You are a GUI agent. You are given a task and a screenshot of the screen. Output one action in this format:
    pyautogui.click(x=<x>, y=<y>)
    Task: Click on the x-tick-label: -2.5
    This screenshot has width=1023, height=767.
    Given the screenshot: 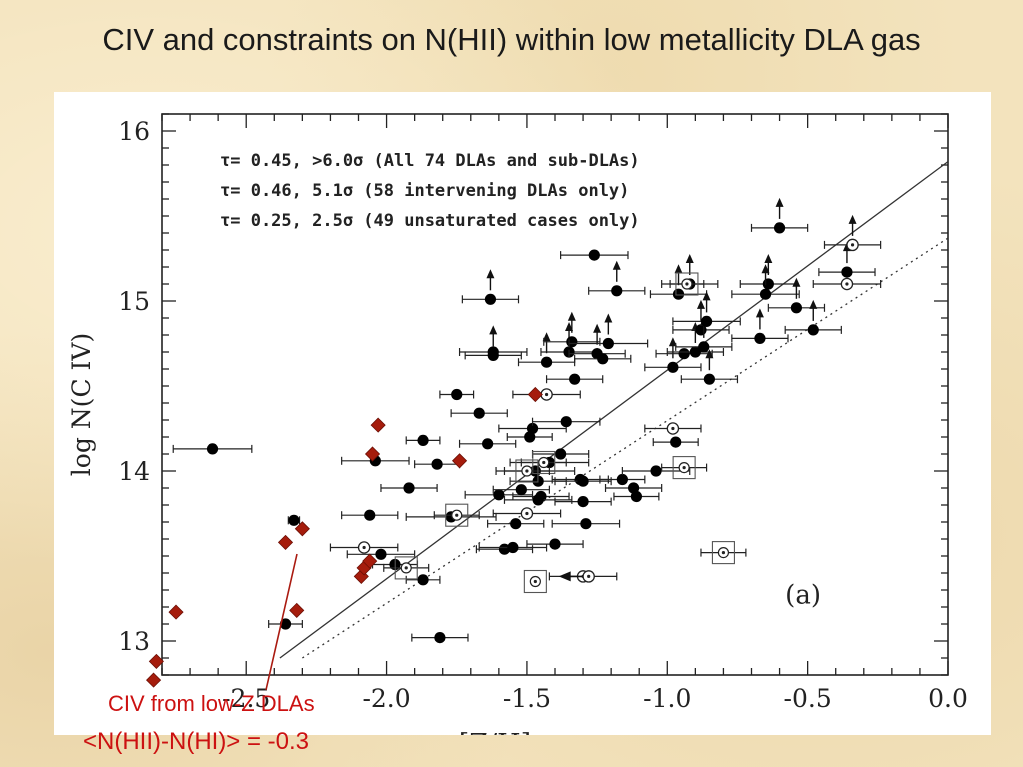 What is the action you would take?
    pyautogui.click(x=246, y=698)
    